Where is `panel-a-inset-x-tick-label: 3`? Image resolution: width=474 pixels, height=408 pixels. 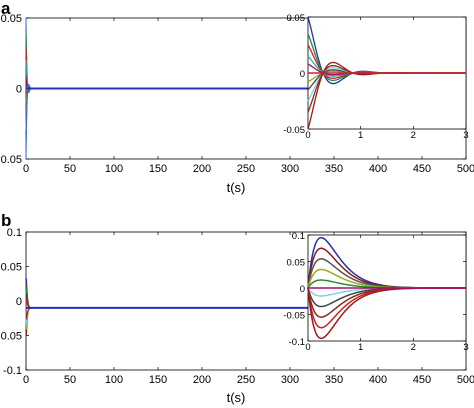
panel-a-inset-x-tick-label: 3 is located at coordinates (465, 135).